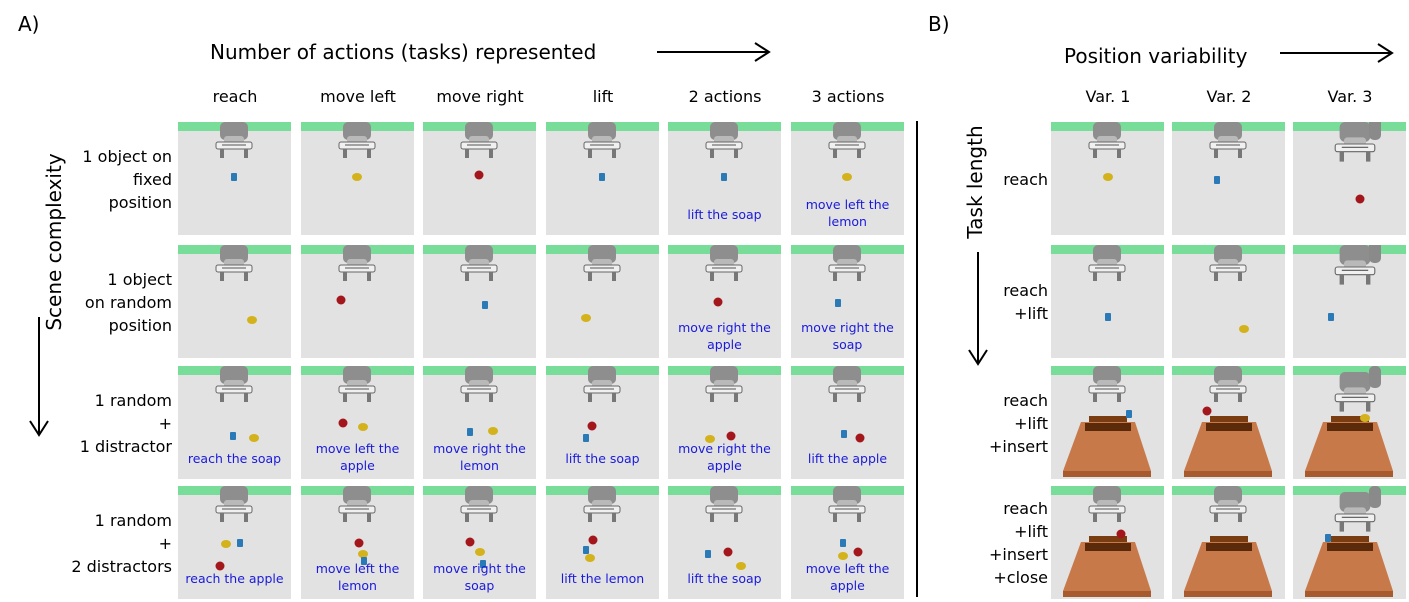  What do you see at coordinates (234, 578) in the screenshot?
I see `task-caption: reach the apple` at bounding box center [234, 578].